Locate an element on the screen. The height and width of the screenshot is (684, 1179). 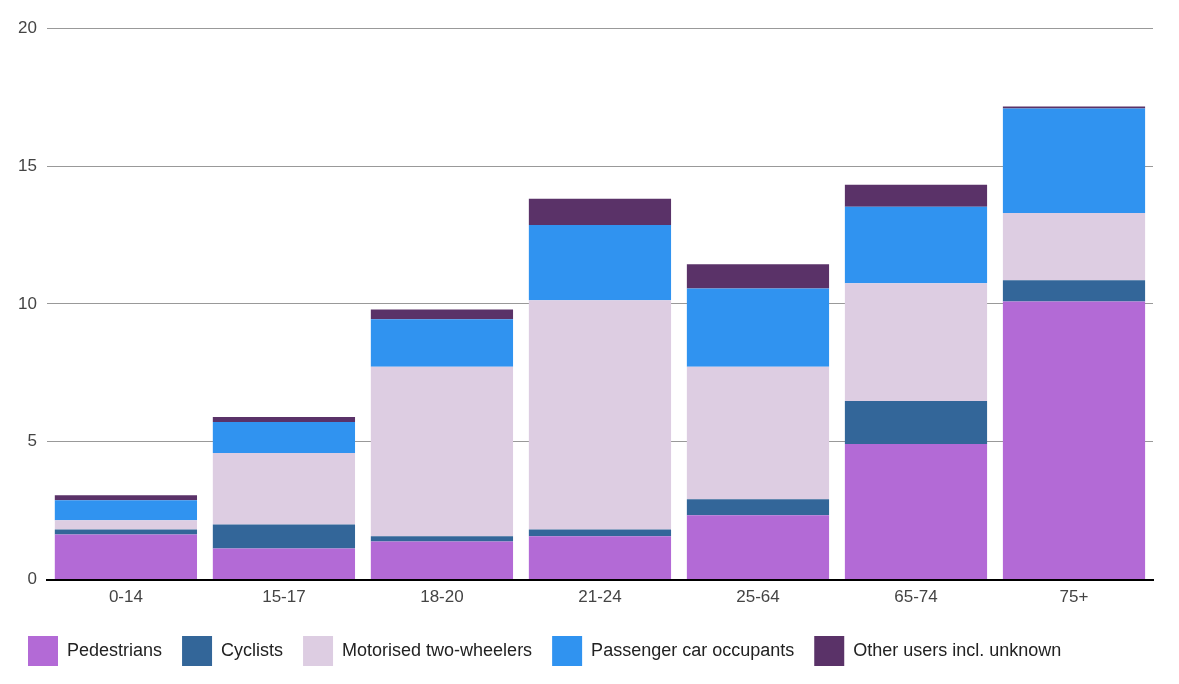
legend-label: Passenger car occupants is located at coordinates (693, 649).